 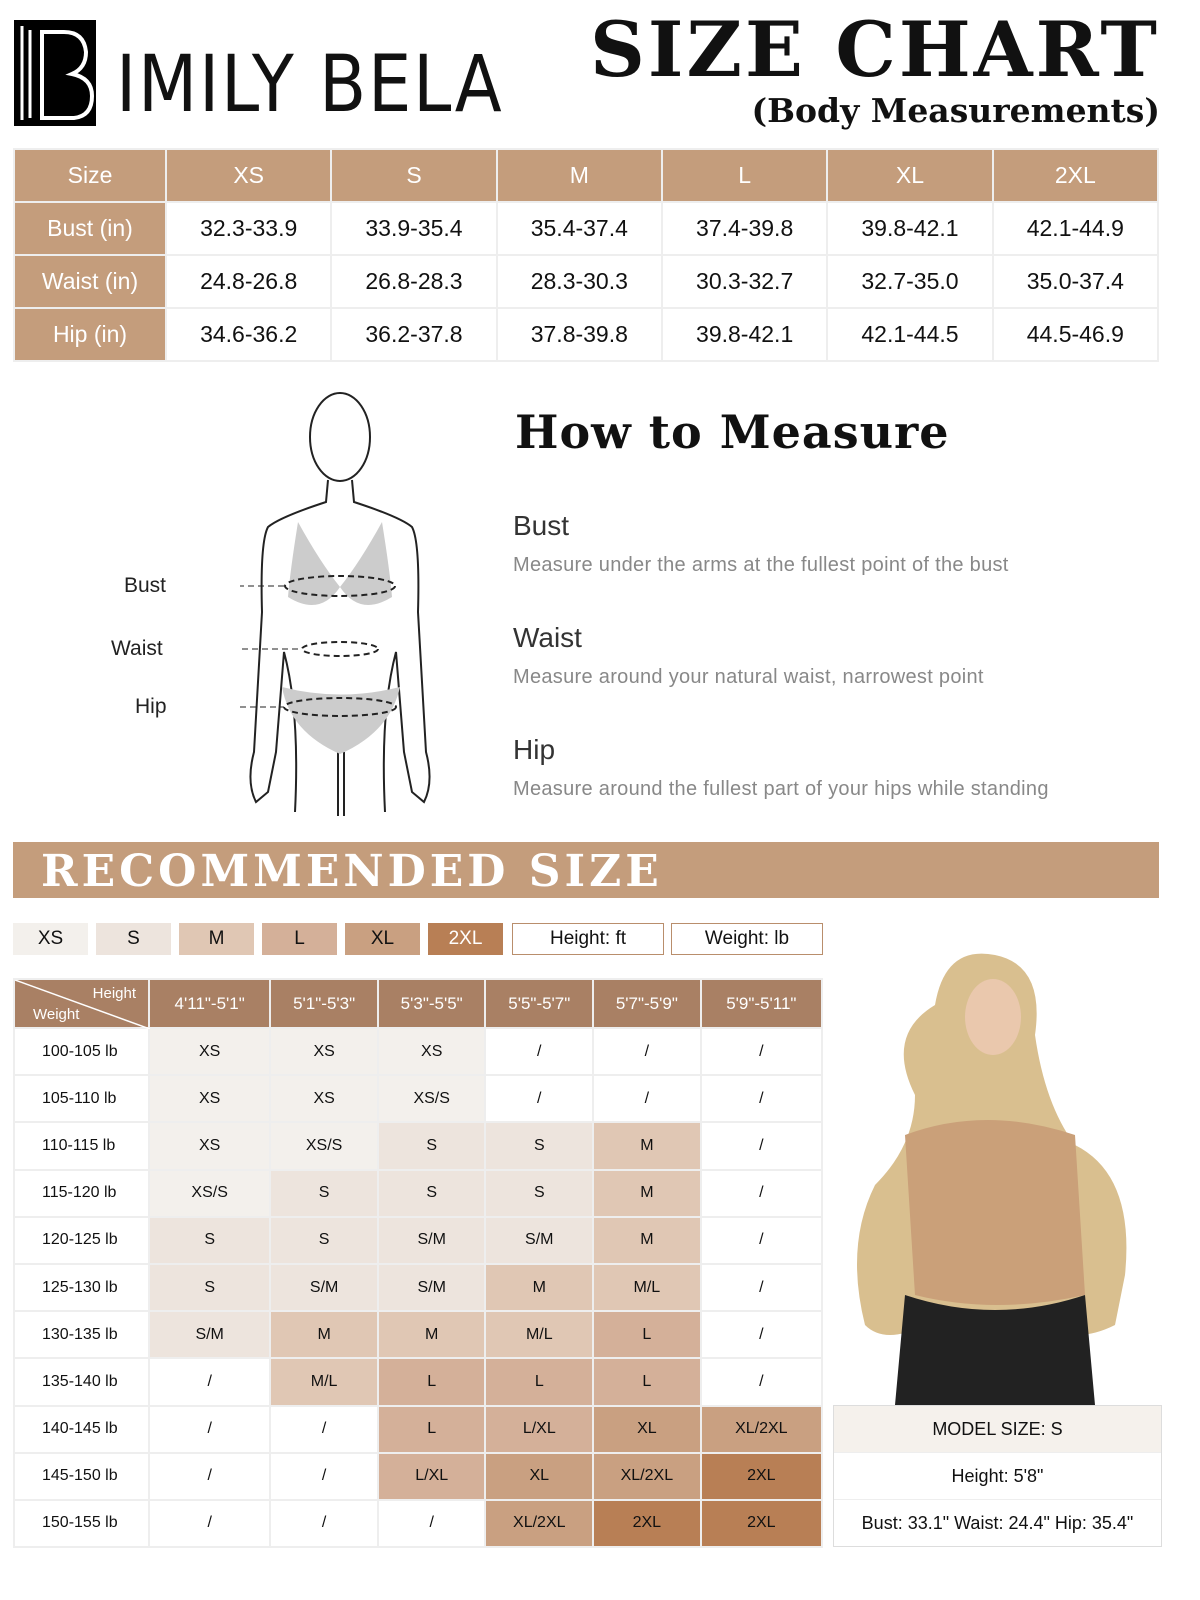 What do you see at coordinates (547, 637) in the screenshot?
I see `measure-waist-heading: Waist` at bounding box center [547, 637].